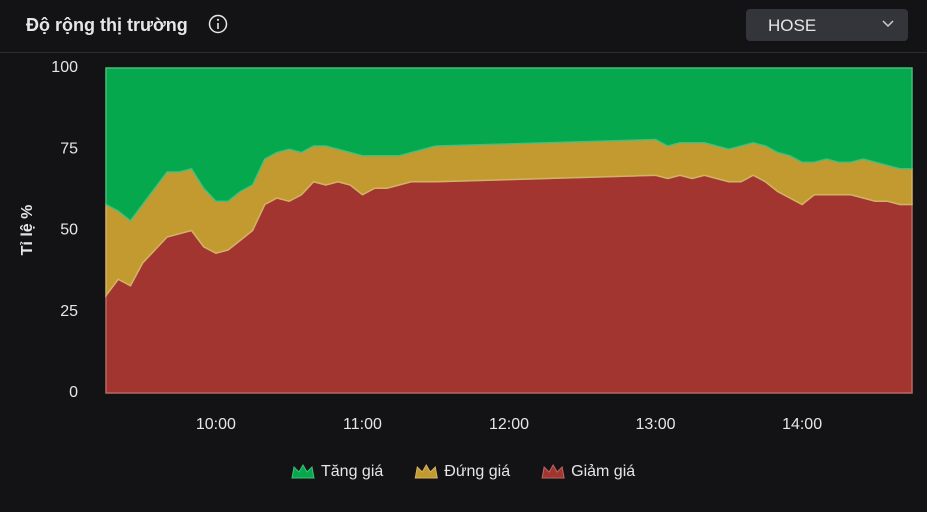 The width and height of the screenshot is (927, 512). I want to click on y-tick-label: 25, so click(69, 311).